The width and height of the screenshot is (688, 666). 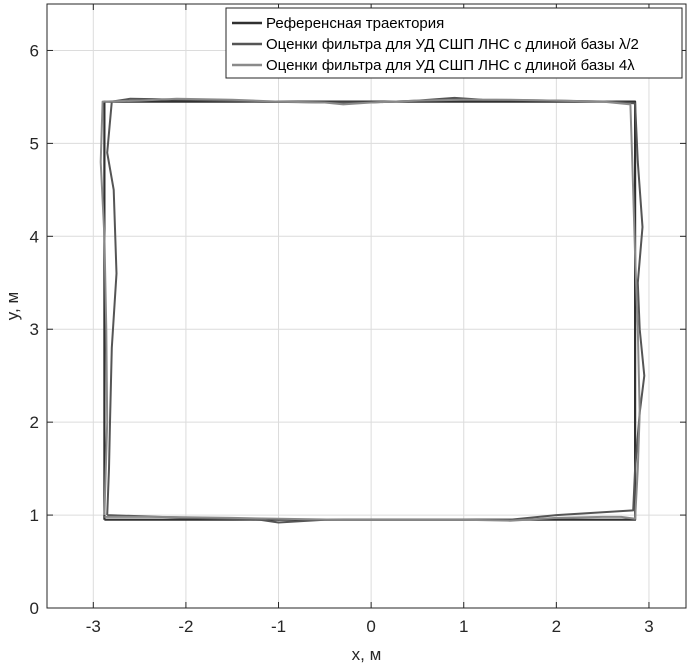 I want to click on x-tick-label: 3, so click(x=648, y=626).